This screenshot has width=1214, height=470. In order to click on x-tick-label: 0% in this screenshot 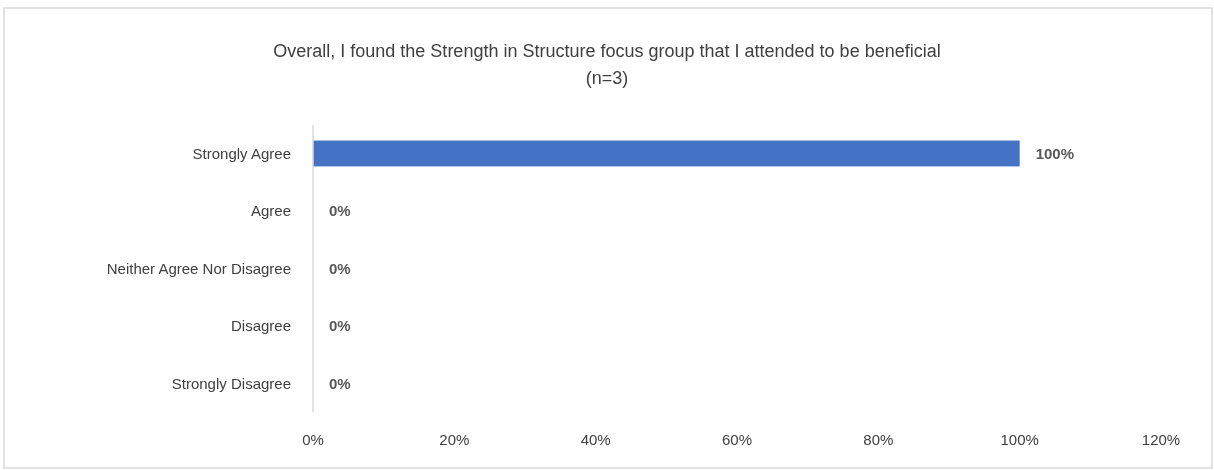, I will do `click(313, 440)`.